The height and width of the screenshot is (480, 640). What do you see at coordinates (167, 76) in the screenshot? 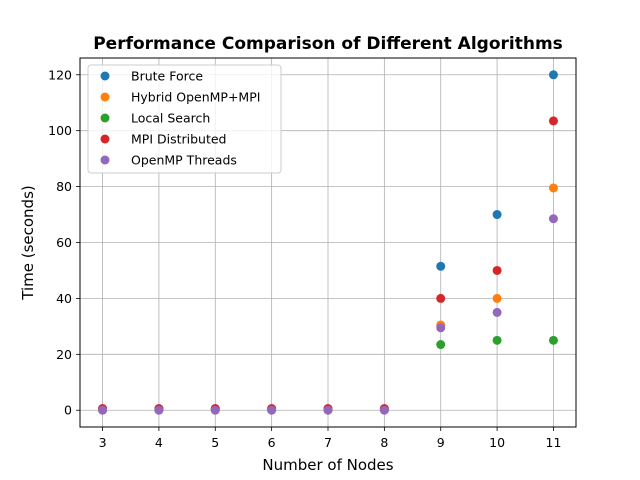
I see `legend-label: Brute Force` at bounding box center [167, 76].